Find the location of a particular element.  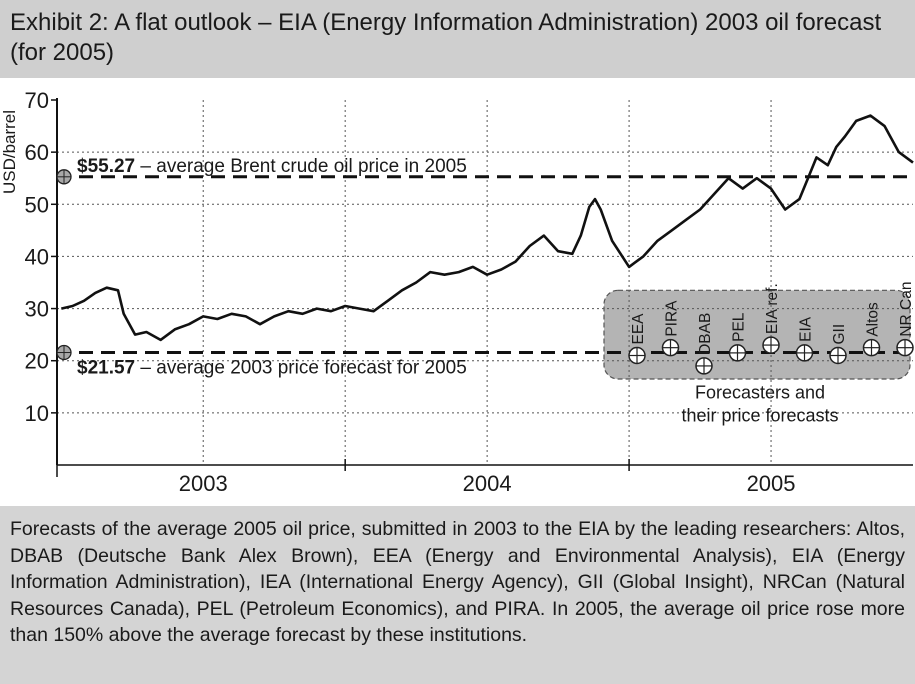

y-tick-label: 10 is located at coordinates (37, 413).